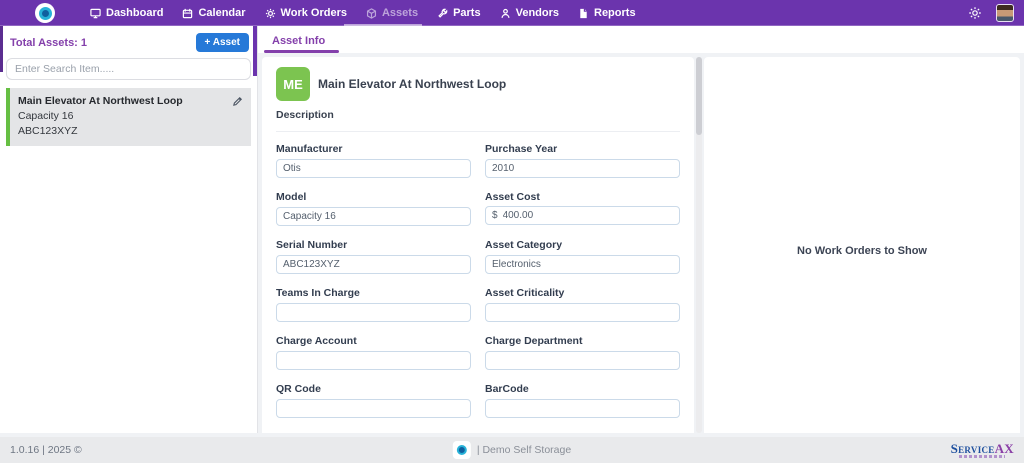 The image size is (1024, 463). Describe the element at coordinates (128, 44) in the screenshot. I see `sidebar-header: Total Assets: 1 + Asset` at that location.